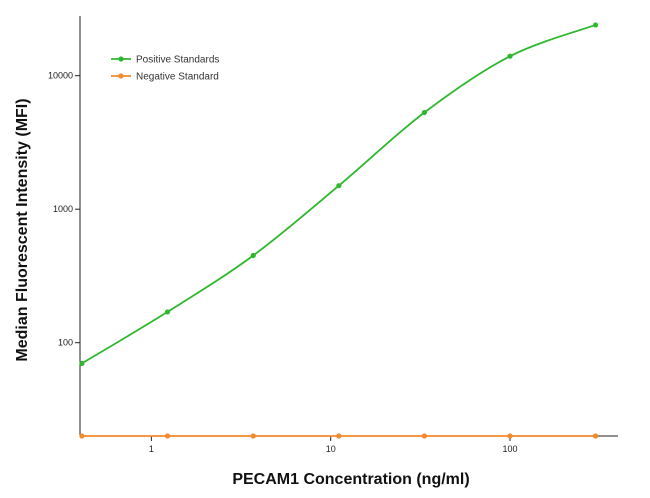 The height and width of the screenshot is (498, 650). I want to click on y-tick-label: 1000, so click(63, 209).